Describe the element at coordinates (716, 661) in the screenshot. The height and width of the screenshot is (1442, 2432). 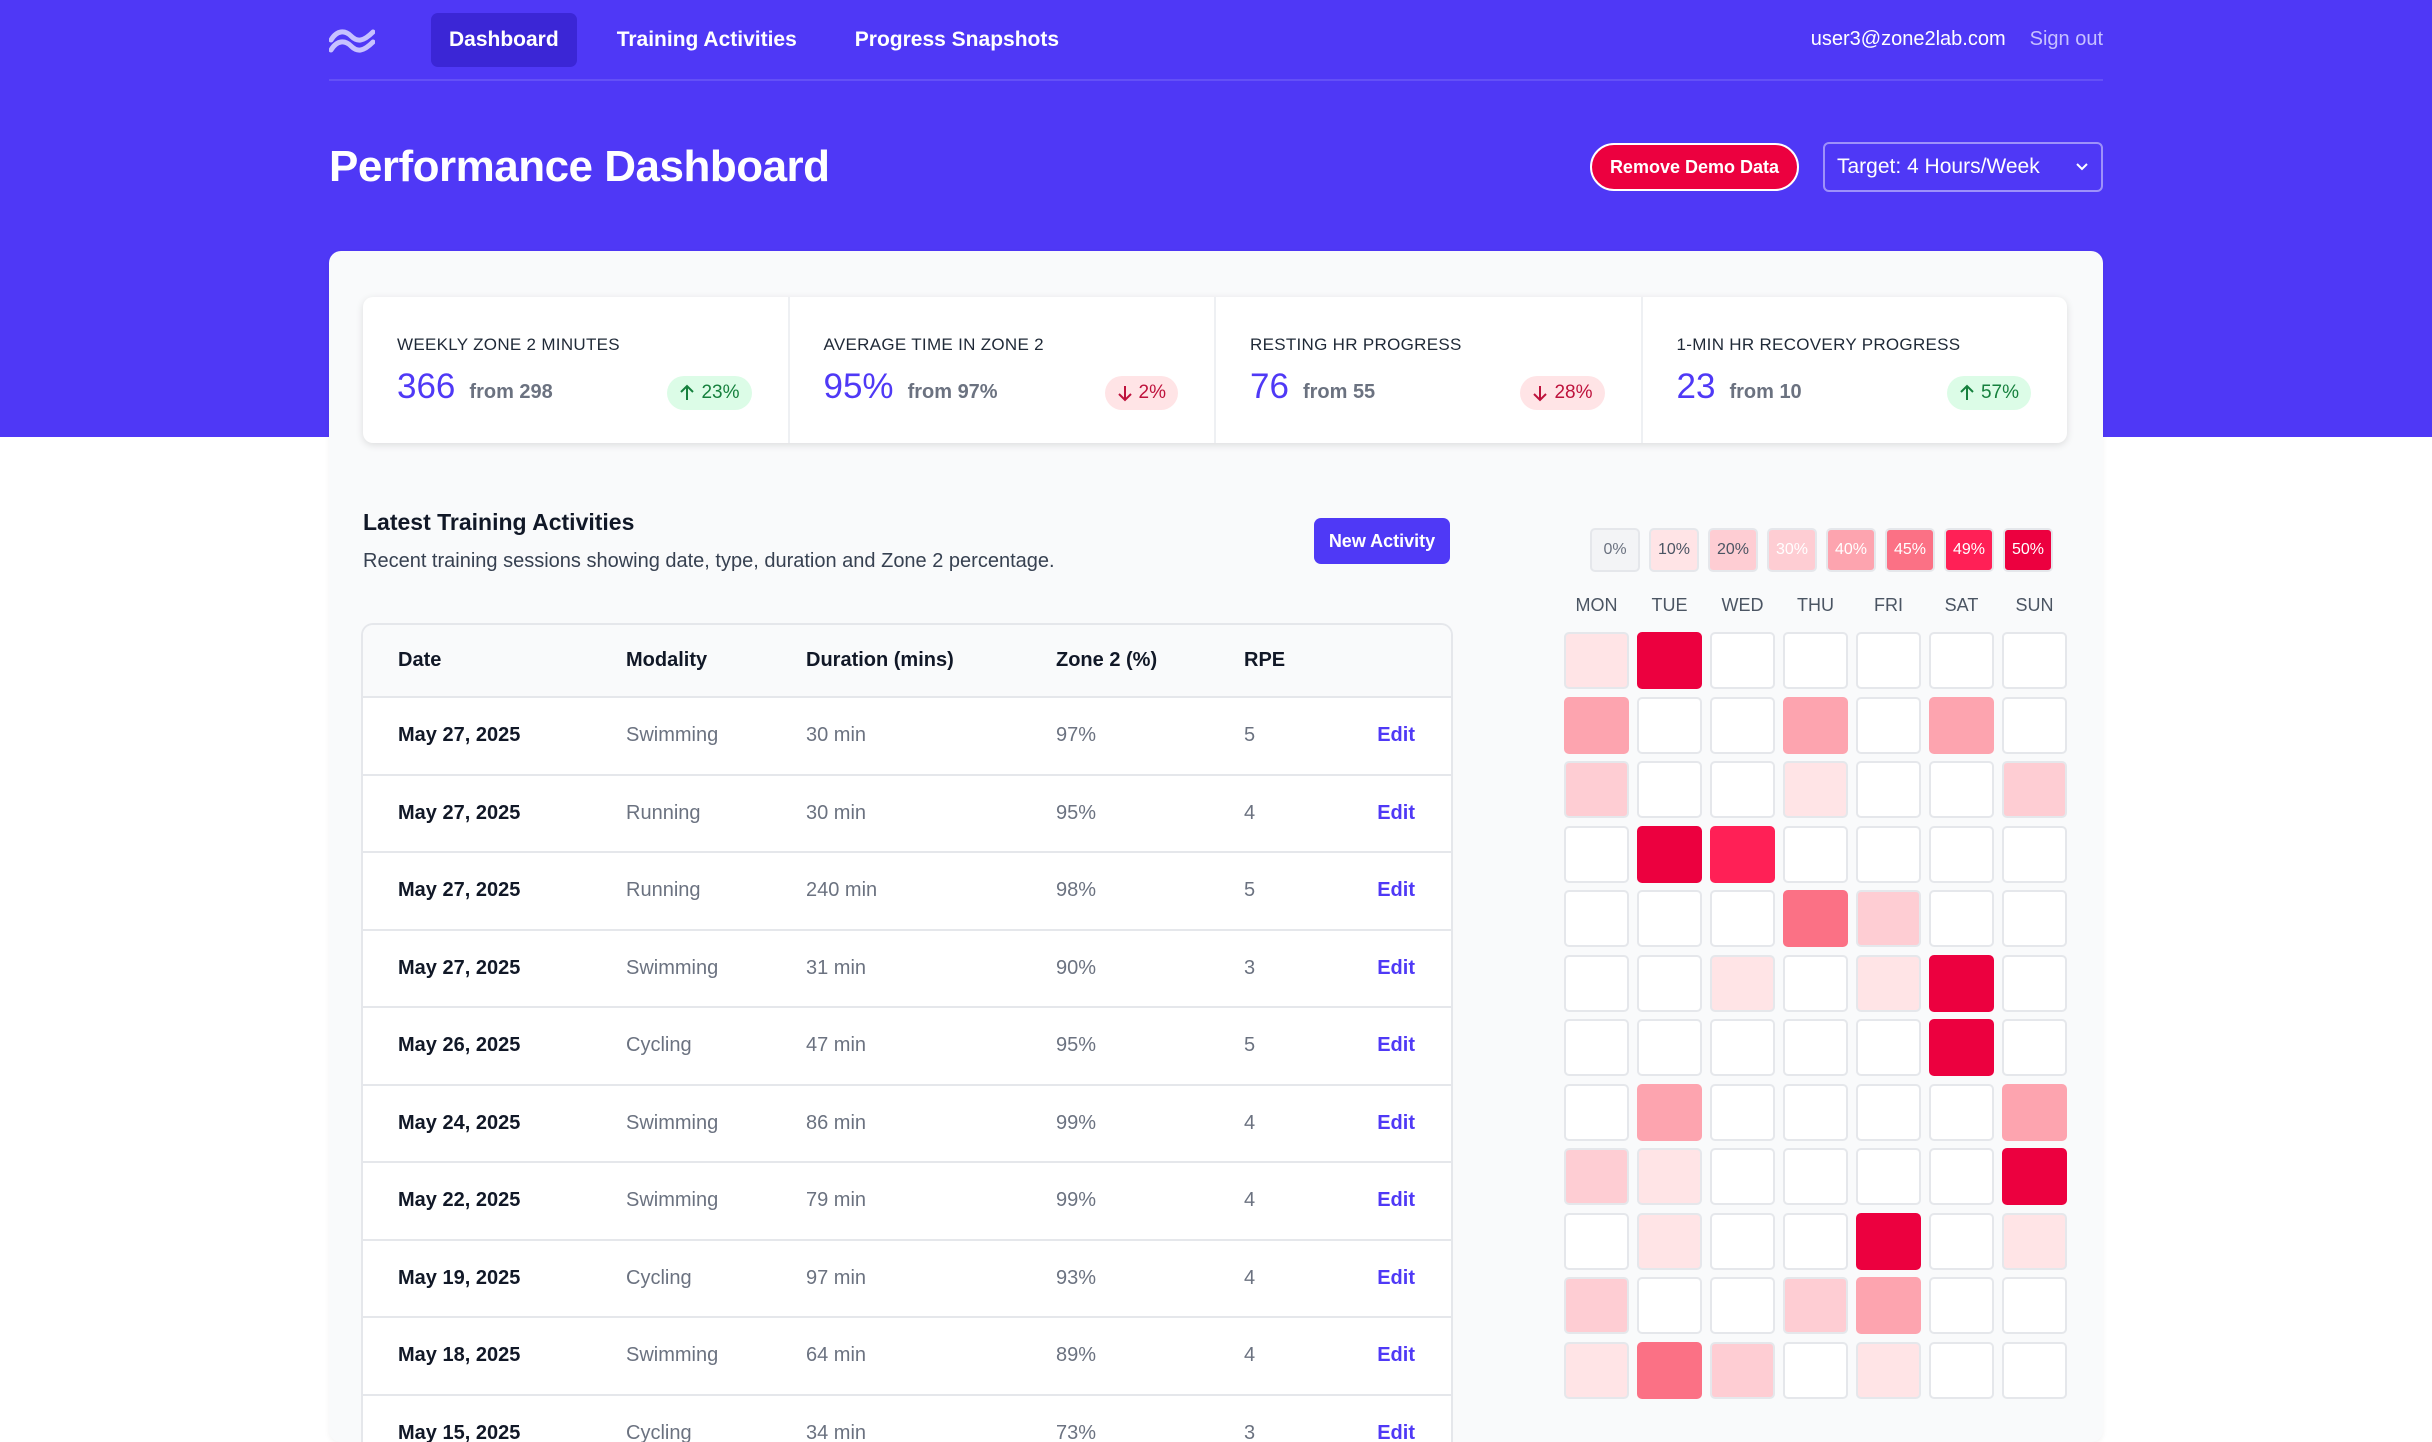
I see `column-header-modality: Modality` at that location.